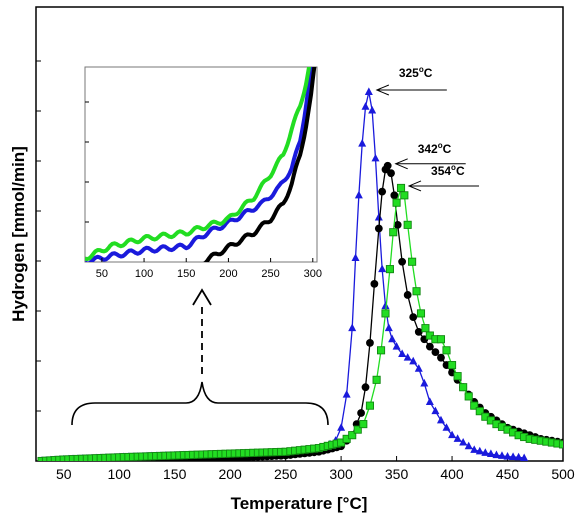 The height and width of the screenshot is (519, 579). Describe the element at coordinates (270, 274) in the screenshot. I see `inset-x-tick-label: 250` at that location.